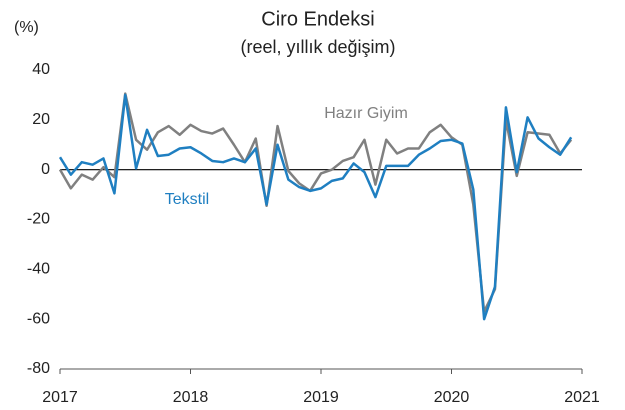 The height and width of the screenshot is (410, 625). Describe the element at coordinates (60, 397) in the screenshot. I see `x-tick-label: 2017` at that location.